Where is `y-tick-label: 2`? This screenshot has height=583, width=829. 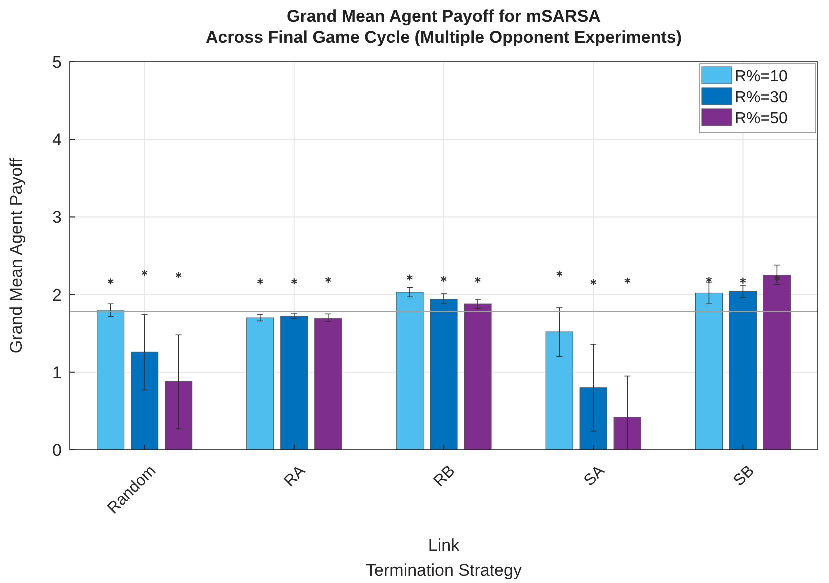 y-tick-label: 2 is located at coordinates (57, 295).